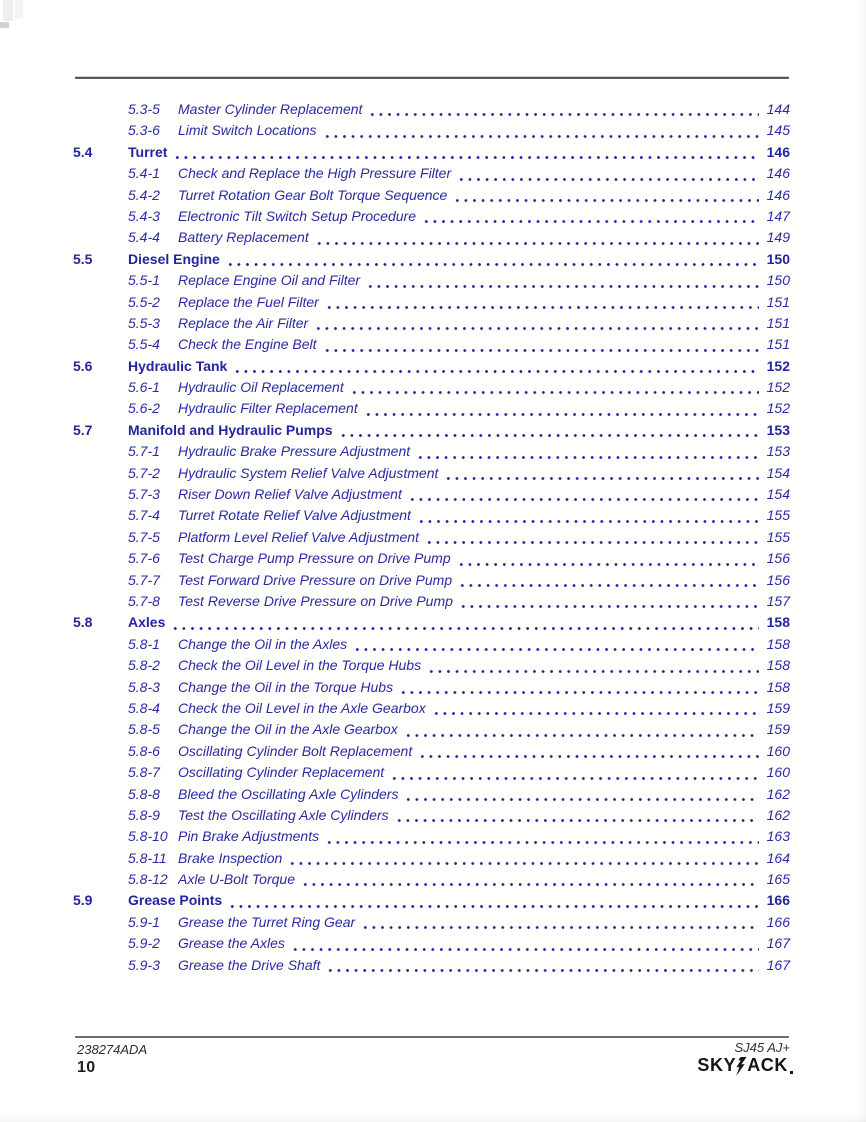 This screenshot has width=866, height=1122. What do you see at coordinates (431, 323) in the screenshot?
I see `toc-entry: 5.5-3 Replace the Air Filter 151` at bounding box center [431, 323].